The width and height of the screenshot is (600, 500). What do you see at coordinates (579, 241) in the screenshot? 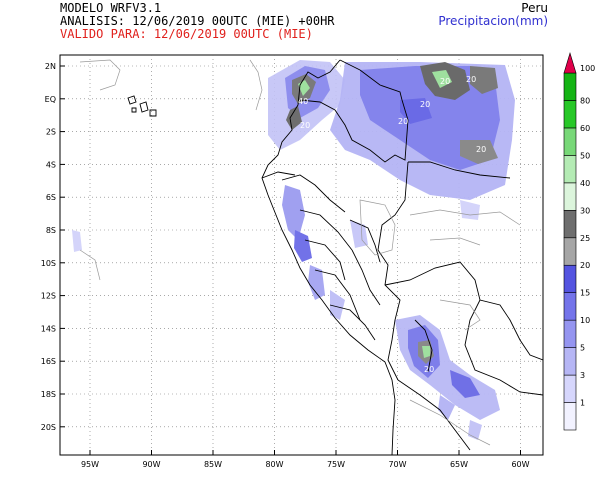
I see `colorbar: 1 3 5 10 15 20 25 30 40 50 60 80 100` at bounding box center [579, 241].